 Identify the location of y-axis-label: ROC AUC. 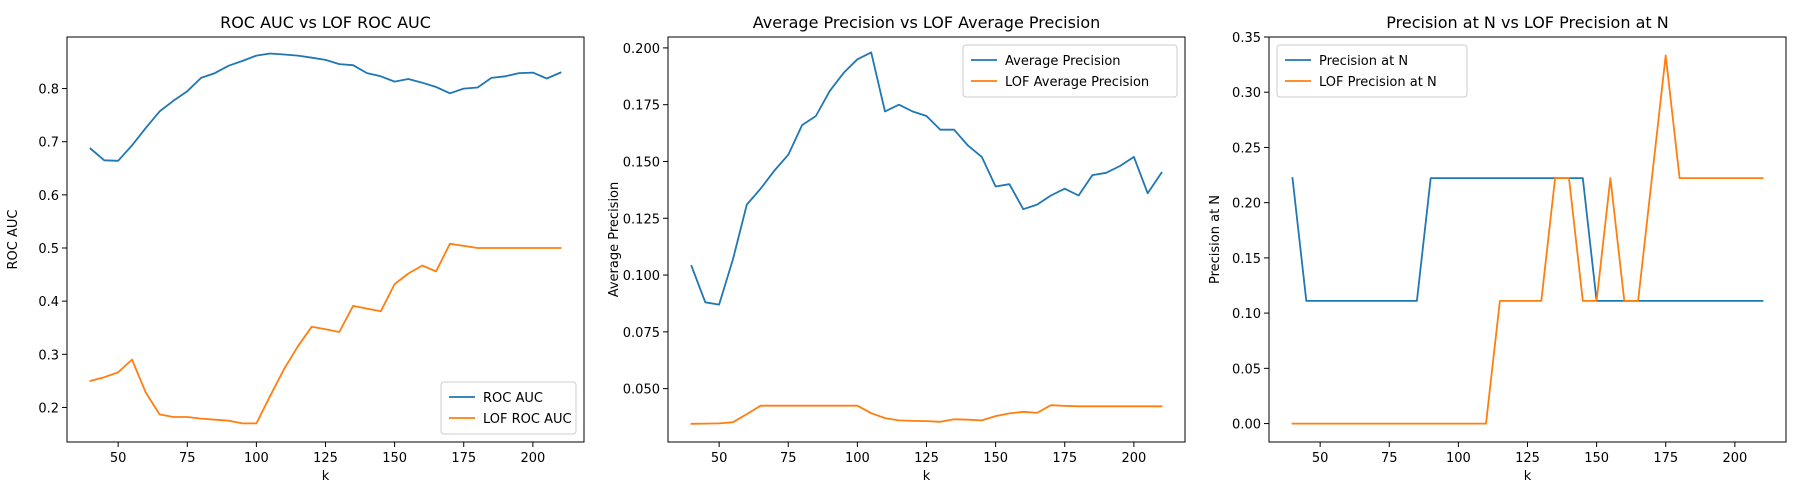
(13, 240).